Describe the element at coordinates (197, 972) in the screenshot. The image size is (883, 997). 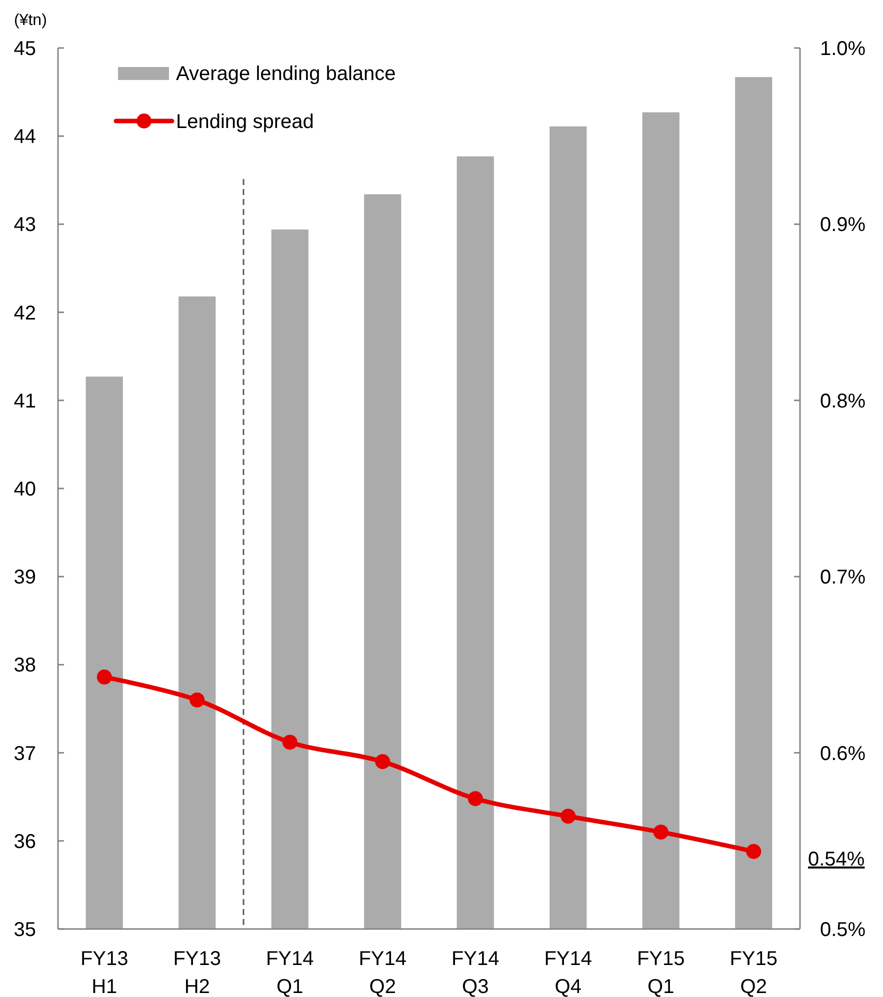
I see `x-tick-label: FY13 H2` at that location.